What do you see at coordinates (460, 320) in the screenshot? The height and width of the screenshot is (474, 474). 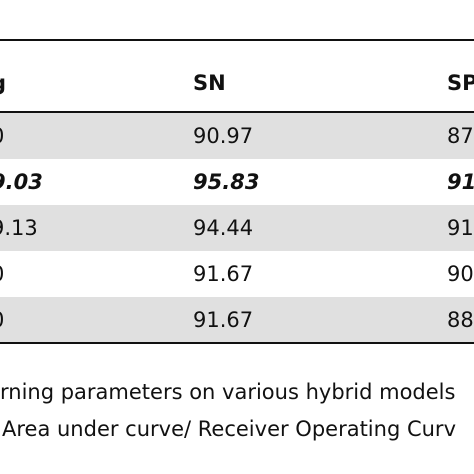 I see `table-cell: 88` at bounding box center [460, 320].